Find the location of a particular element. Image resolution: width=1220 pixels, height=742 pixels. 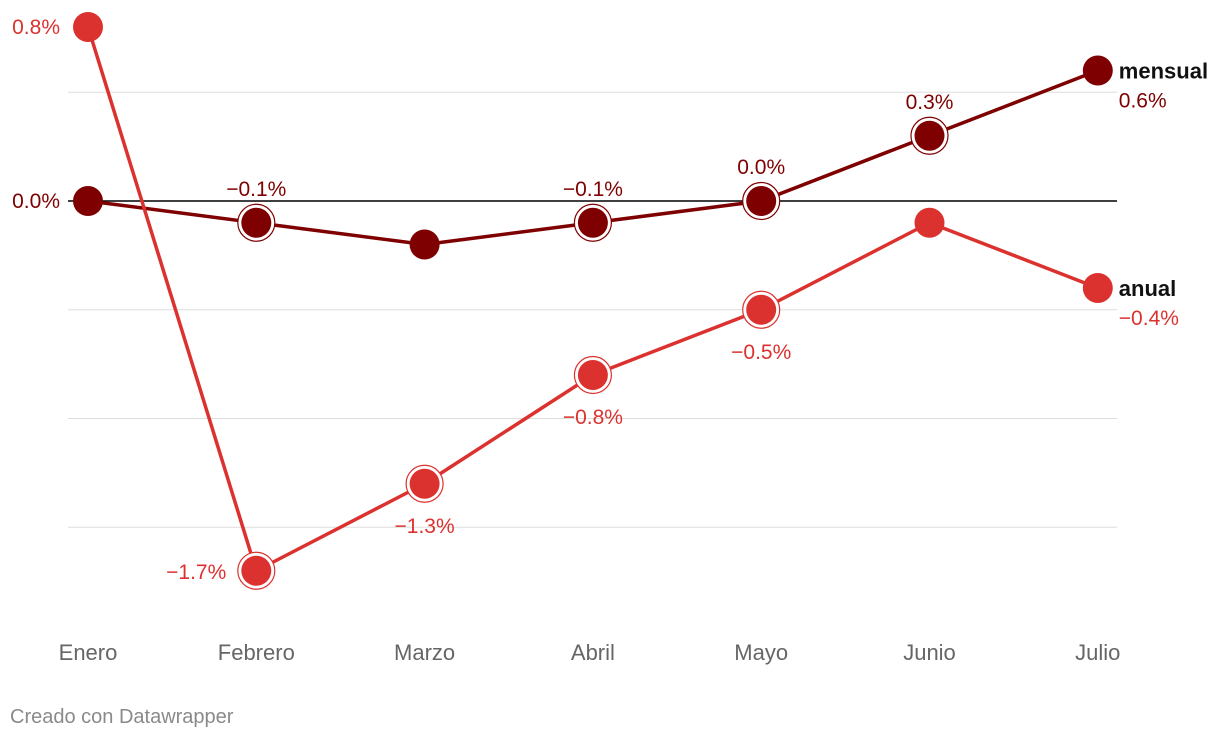

x-tick-label: Marzo is located at coordinates (424, 652).